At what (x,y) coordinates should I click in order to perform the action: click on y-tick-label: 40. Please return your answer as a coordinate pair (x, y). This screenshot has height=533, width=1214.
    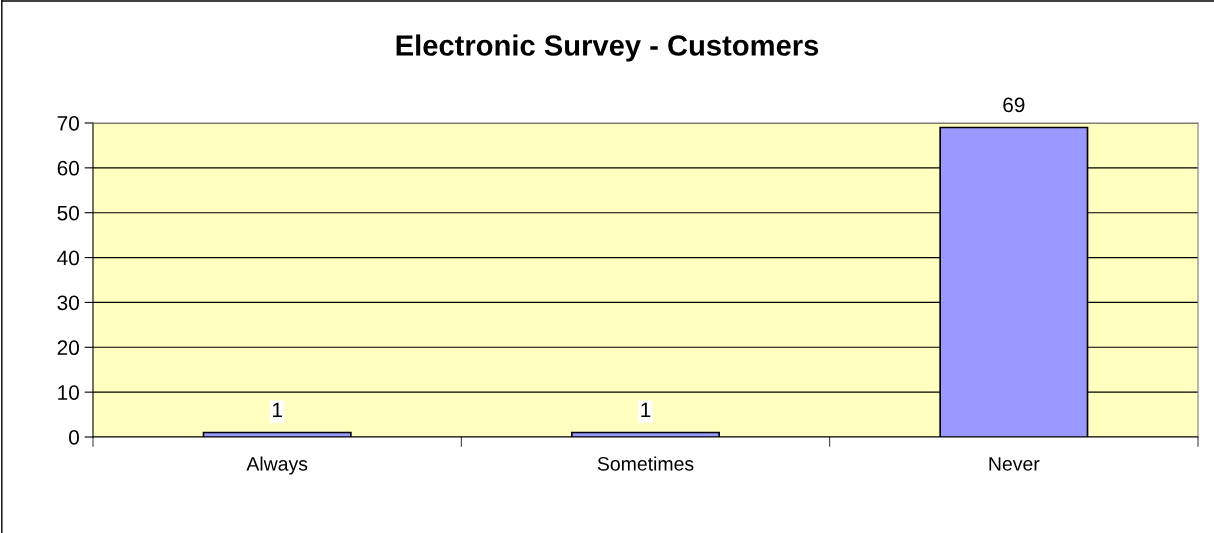
    Looking at the image, I should click on (68, 258).